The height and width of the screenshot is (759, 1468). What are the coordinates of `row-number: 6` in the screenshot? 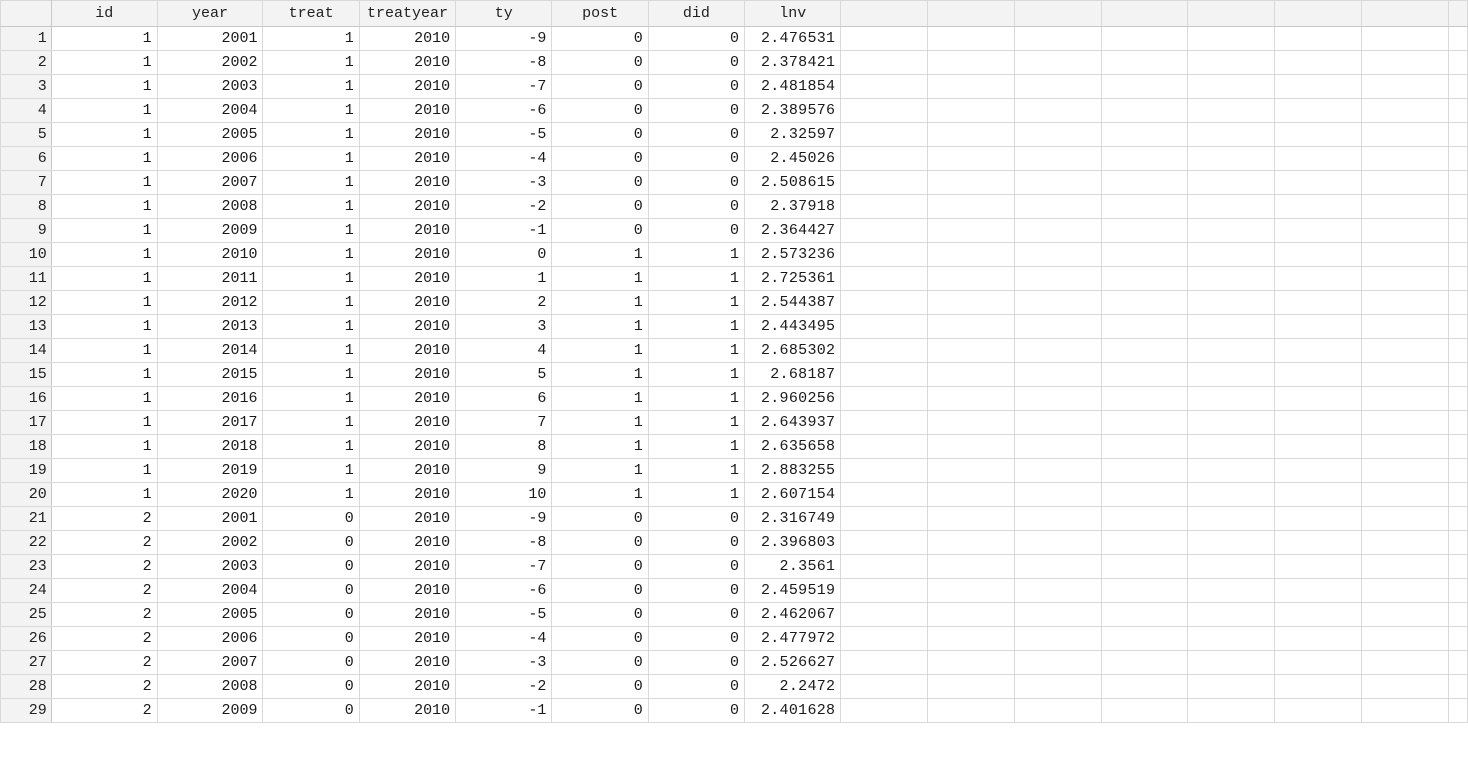 It's located at (26, 158).